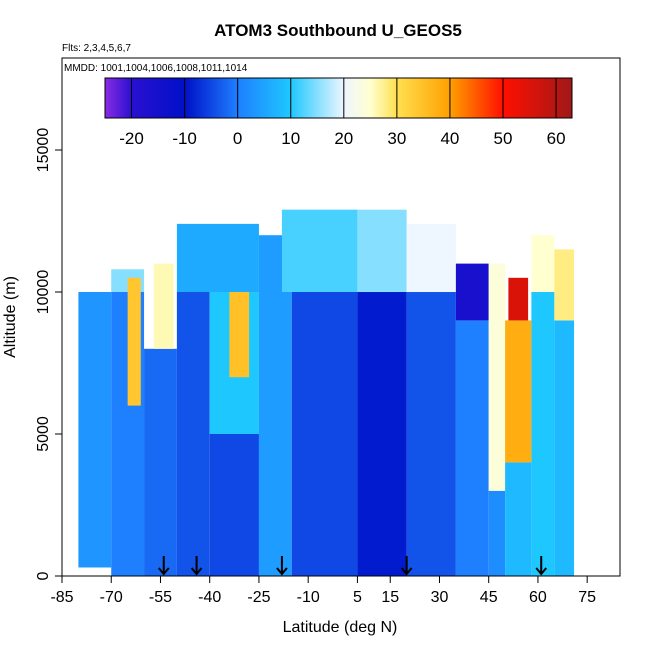  I want to click on y-axis-label: Altitude (m), so click(10, 317).